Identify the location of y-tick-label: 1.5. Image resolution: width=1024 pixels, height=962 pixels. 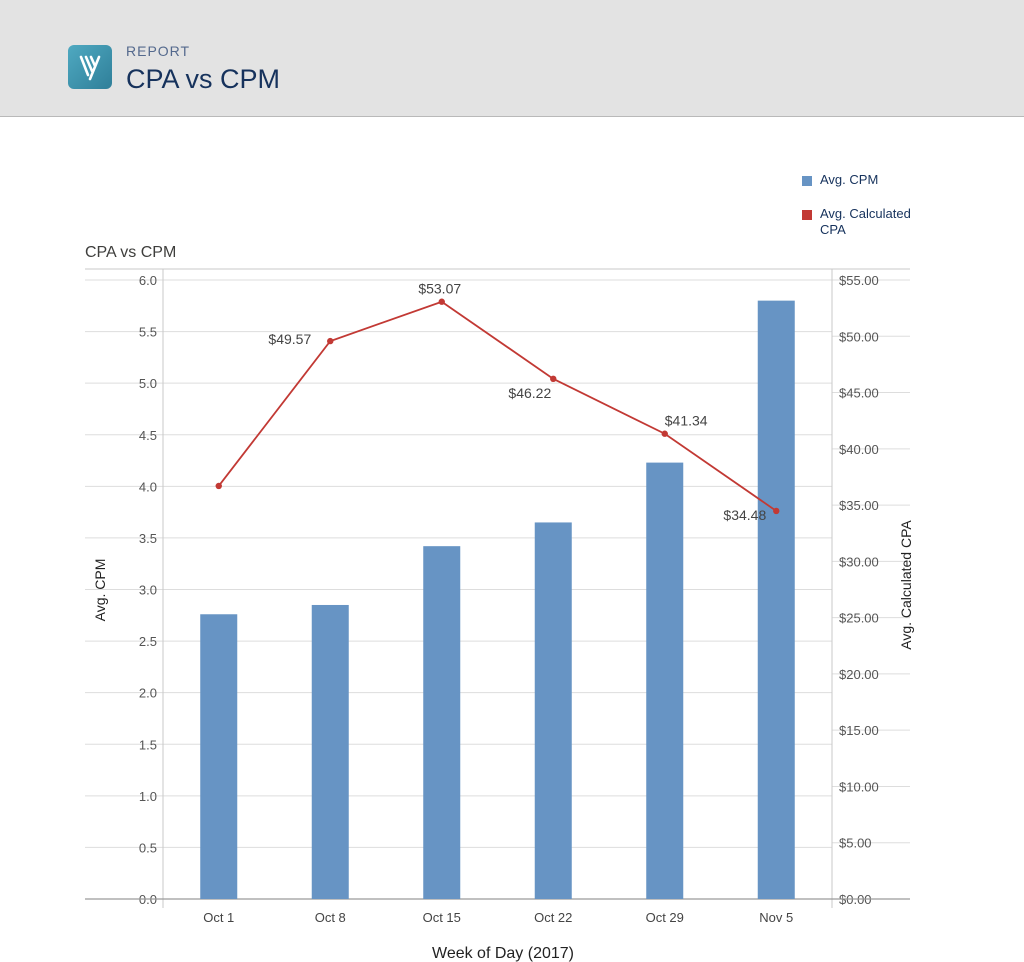
(148, 744).